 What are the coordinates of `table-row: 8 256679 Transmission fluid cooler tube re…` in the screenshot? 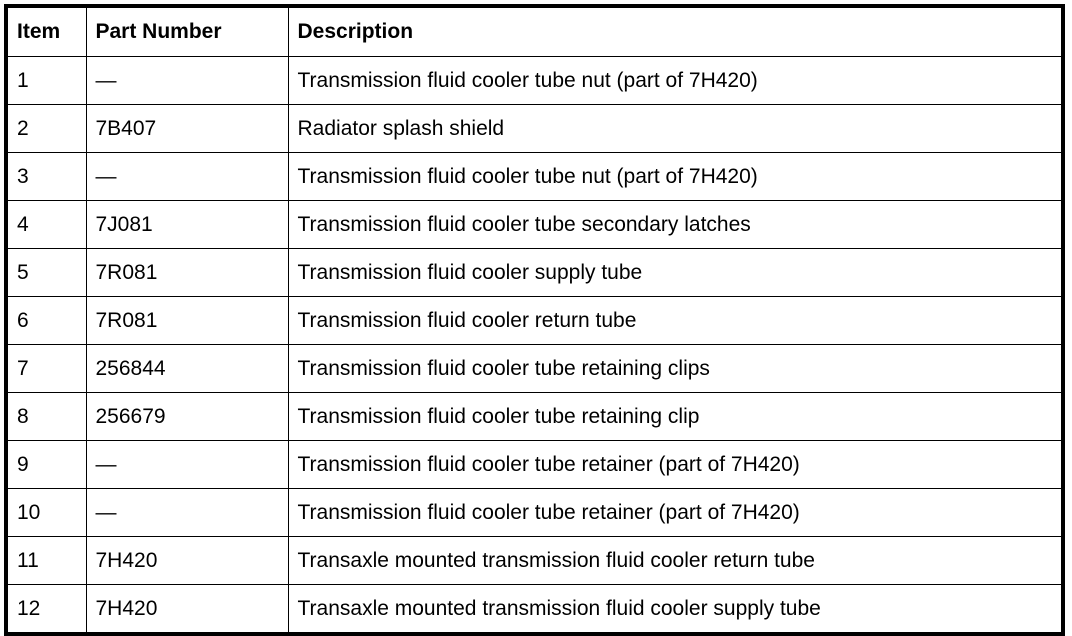 It's located at (534, 416).